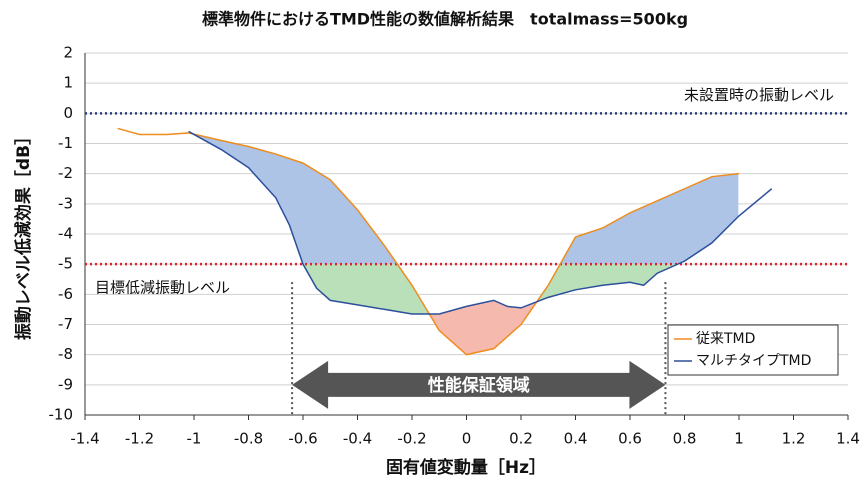 The height and width of the screenshot is (491, 860). Describe the element at coordinates (68, 83) in the screenshot. I see `y-tick-label: 1` at that location.